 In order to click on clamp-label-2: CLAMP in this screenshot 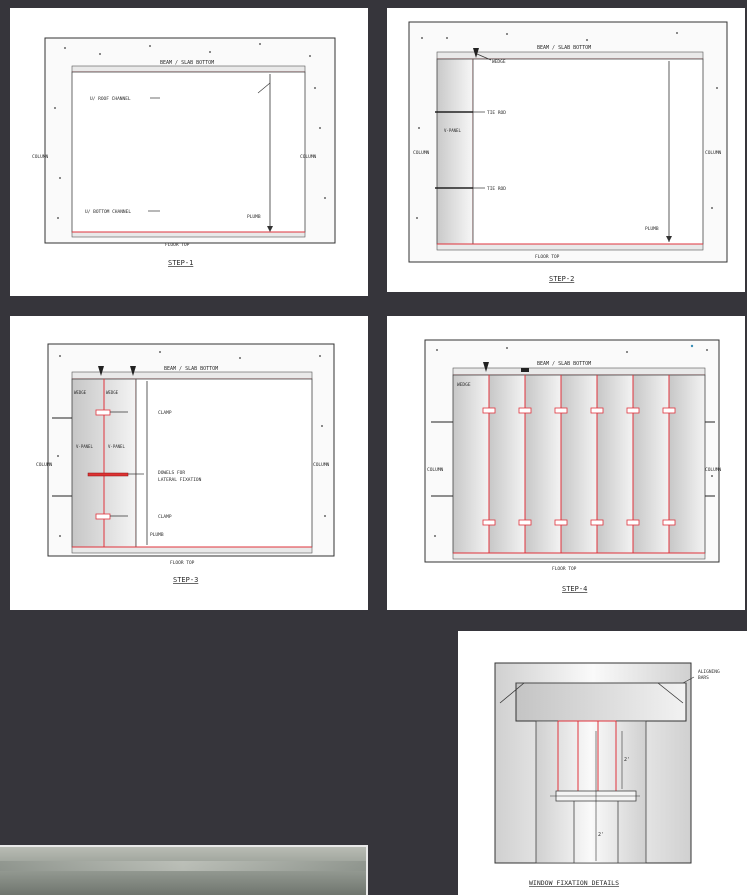, I will do `click(165, 517)`.